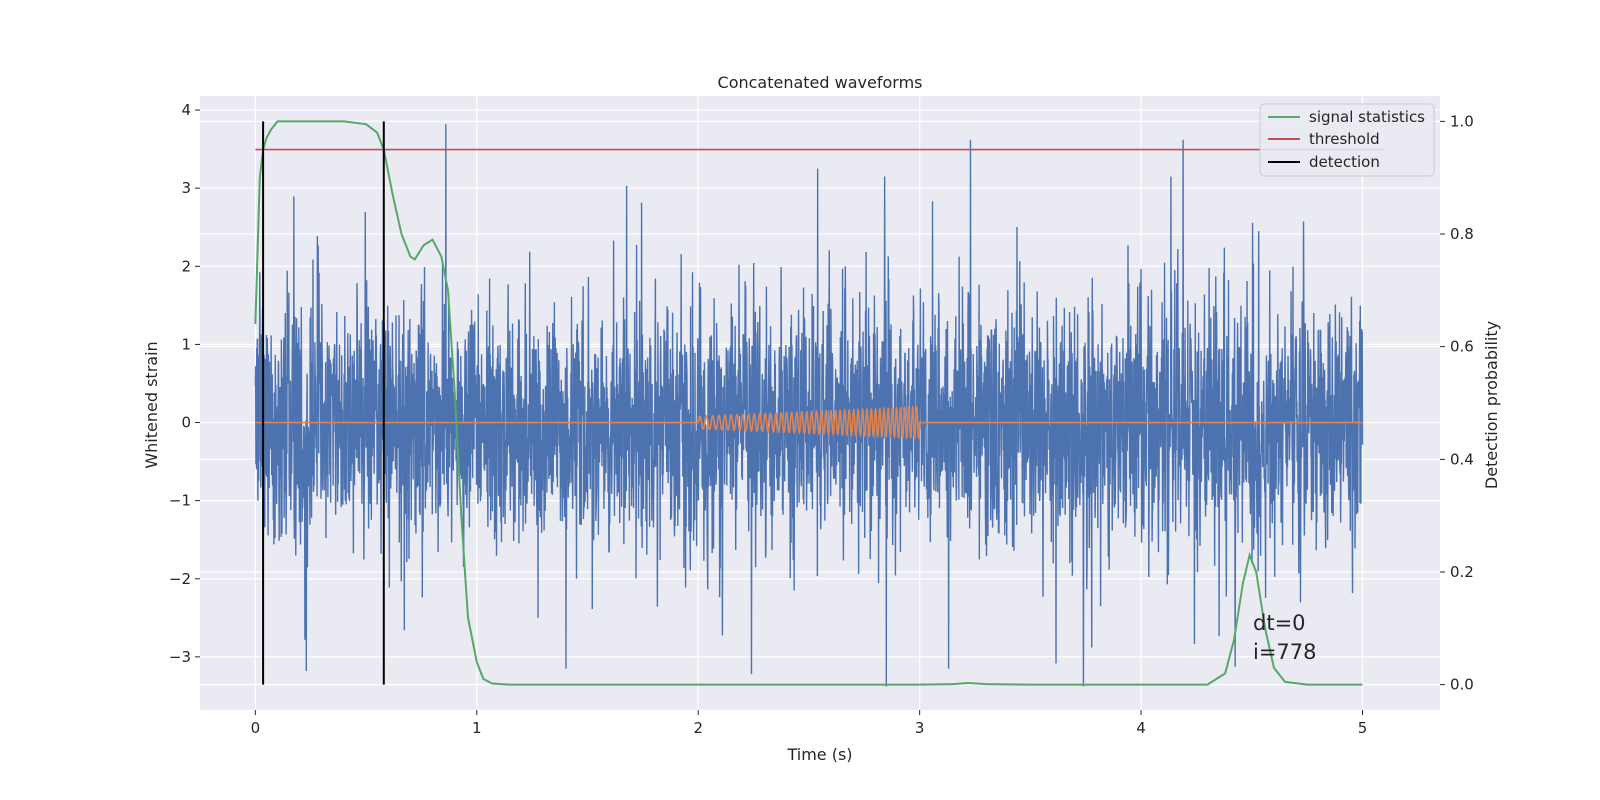 This screenshot has height=800, width=1600. What do you see at coordinates (1363, 728) in the screenshot?
I see `x-tick-label: 5` at bounding box center [1363, 728].